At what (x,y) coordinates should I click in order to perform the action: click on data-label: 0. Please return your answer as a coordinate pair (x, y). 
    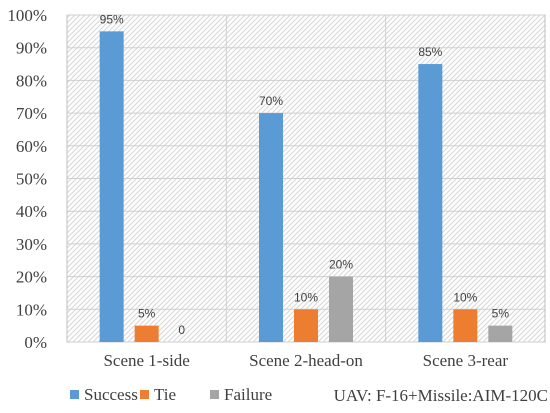
    Looking at the image, I should click on (181, 330).